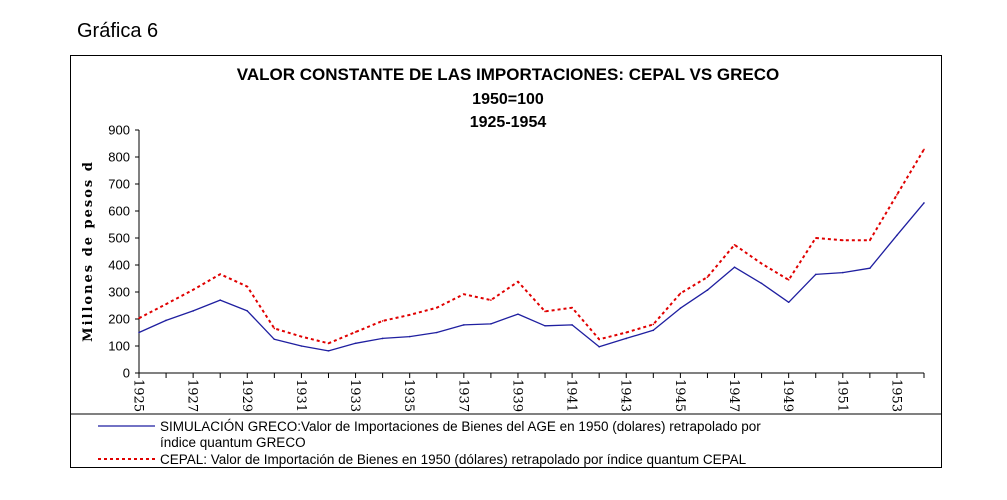 The image size is (1007, 500). I want to click on x-tick-label: 1931, so click(300, 395).